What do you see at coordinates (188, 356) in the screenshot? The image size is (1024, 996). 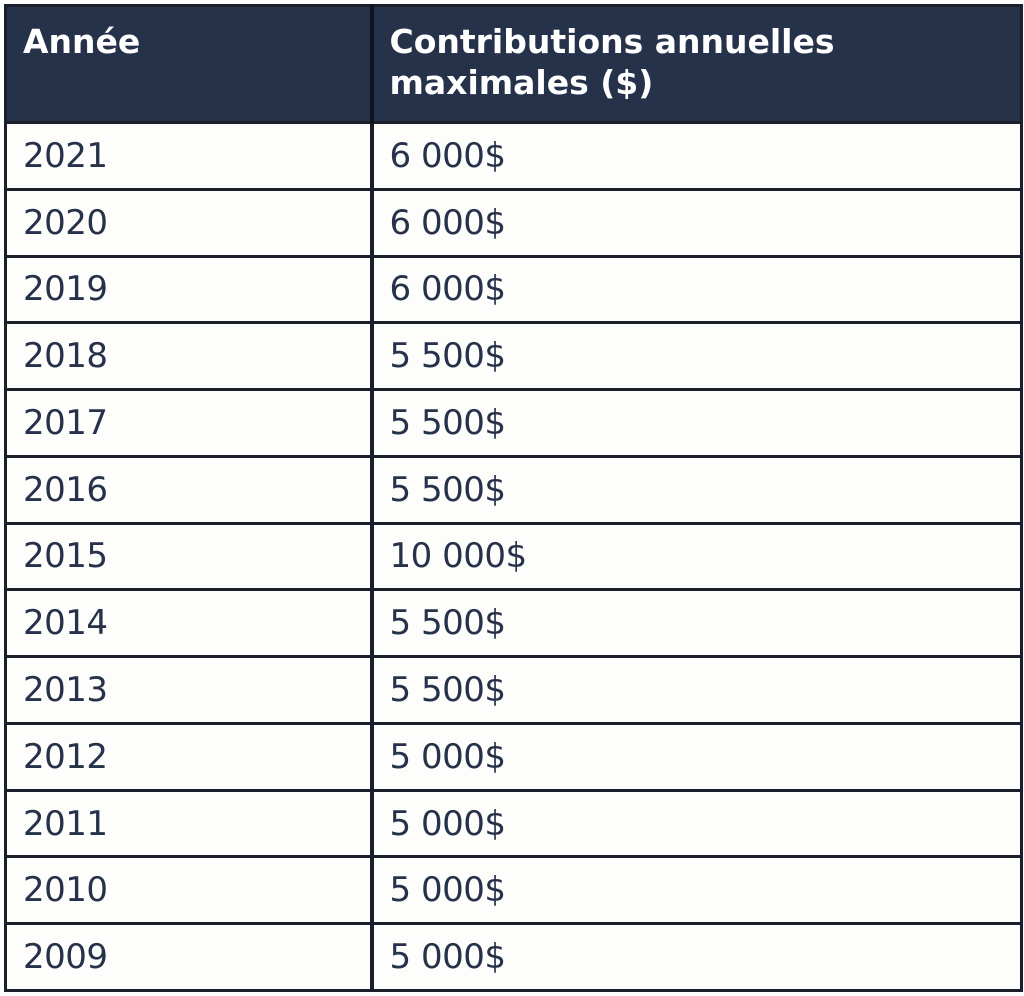 I see `cell-year: 2018` at bounding box center [188, 356].